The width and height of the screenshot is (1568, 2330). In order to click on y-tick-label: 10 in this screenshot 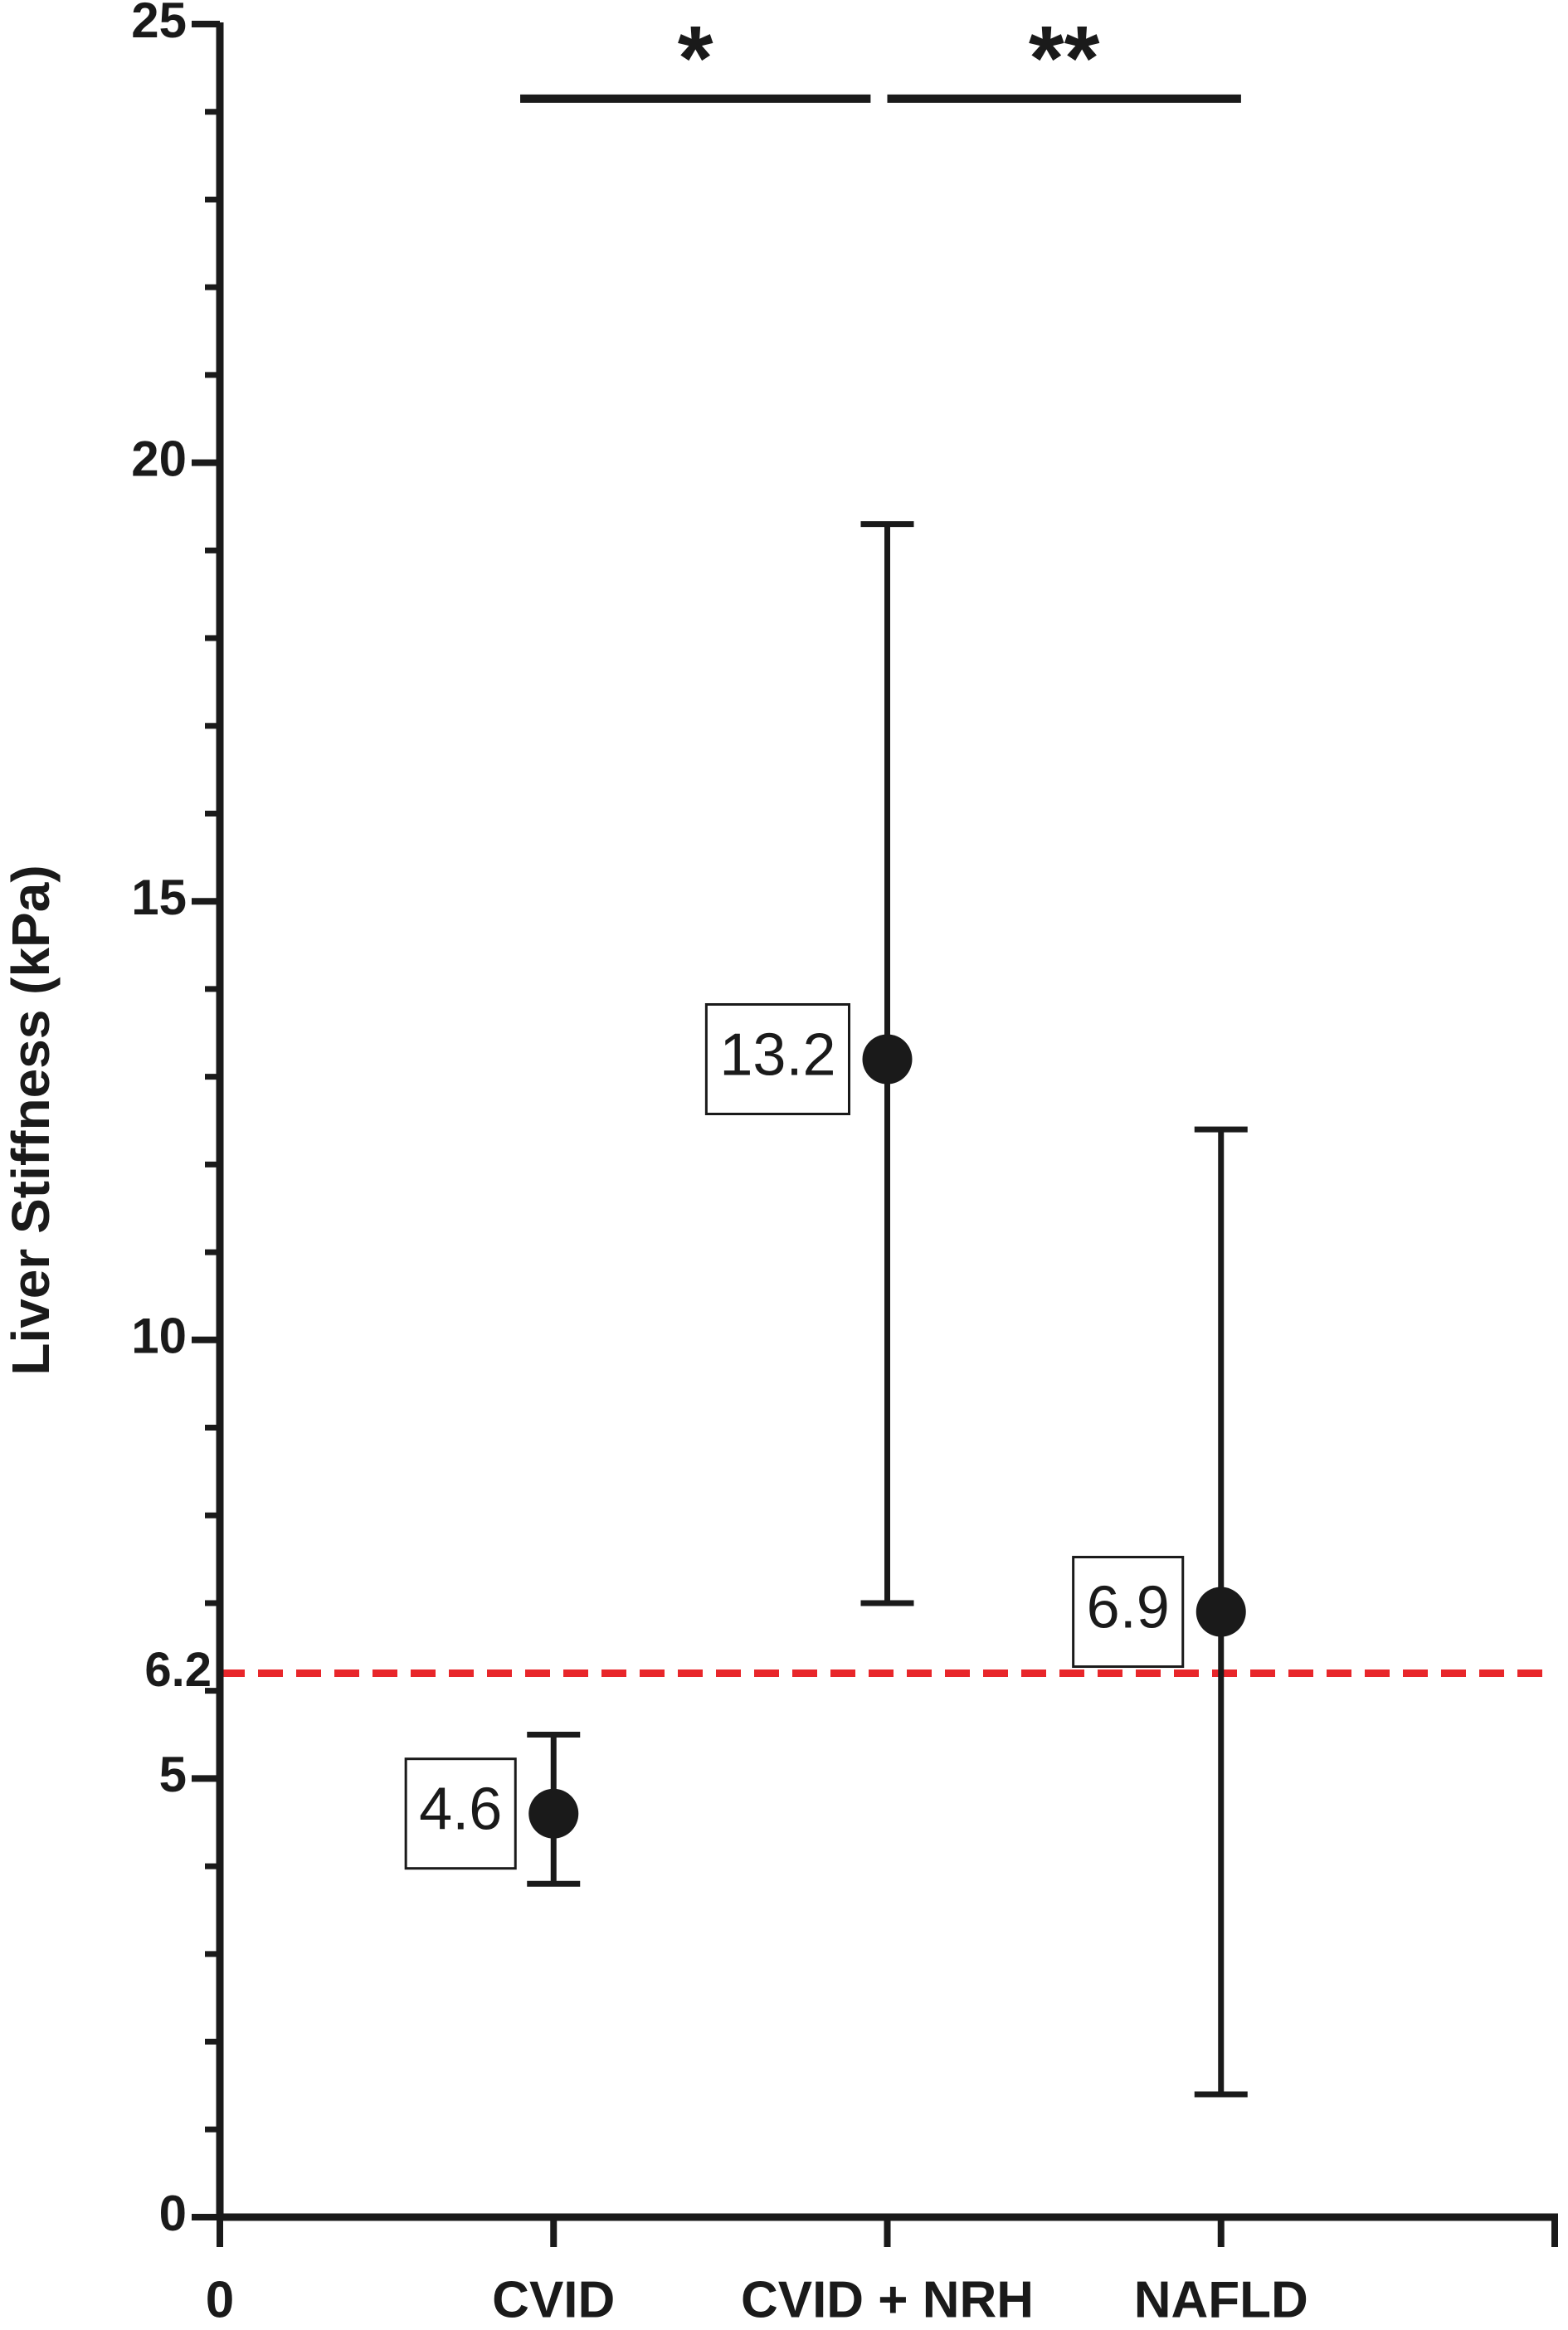, I will do `click(159, 1337)`.